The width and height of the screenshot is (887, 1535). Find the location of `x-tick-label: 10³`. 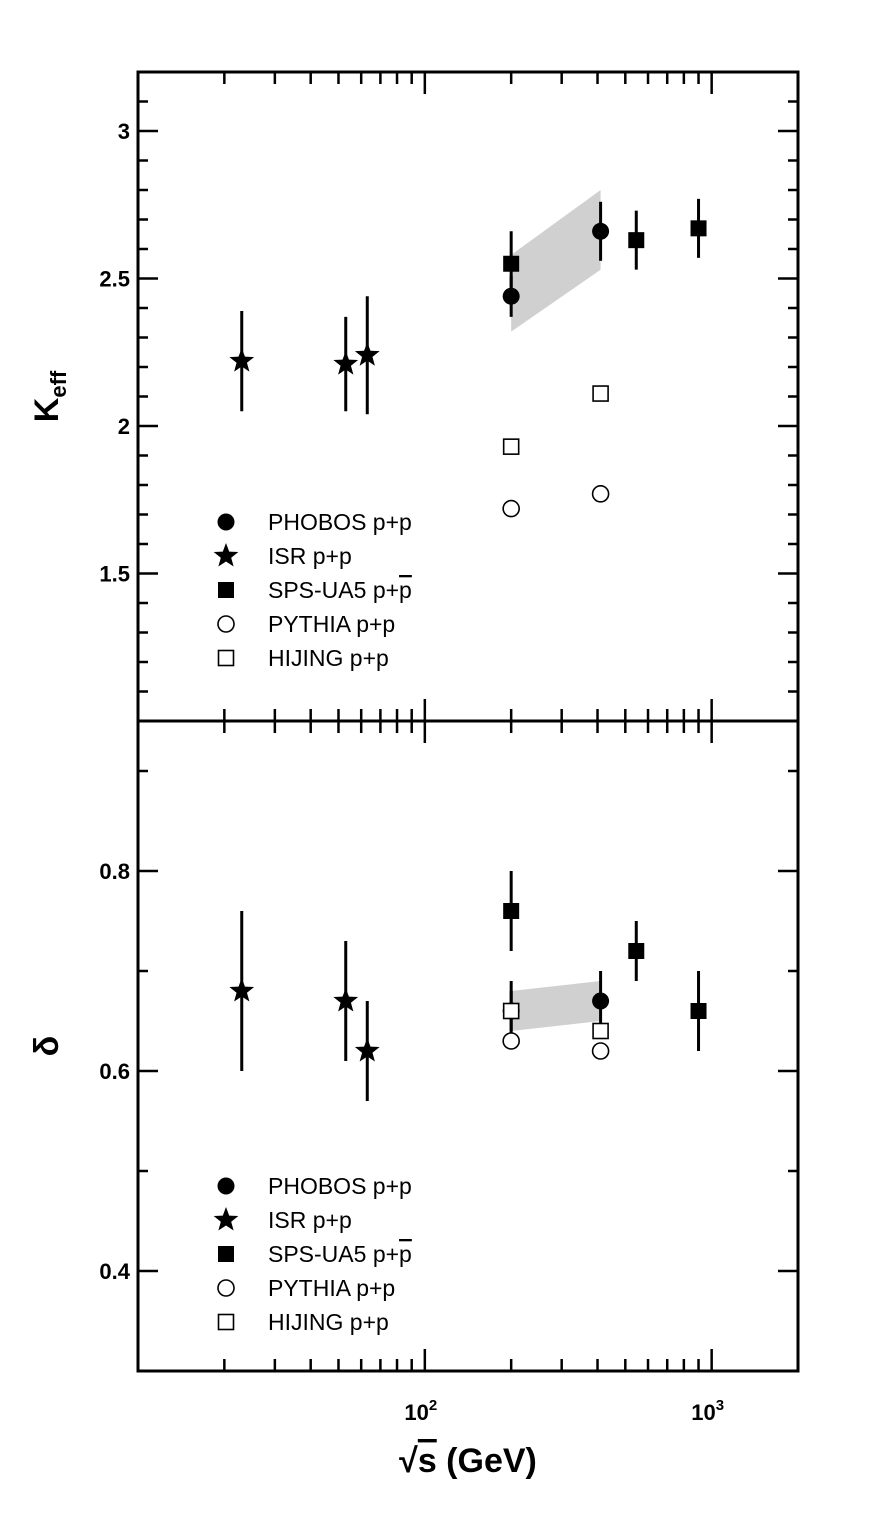

x-tick-label: 10³ is located at coordinates (707, 1411).